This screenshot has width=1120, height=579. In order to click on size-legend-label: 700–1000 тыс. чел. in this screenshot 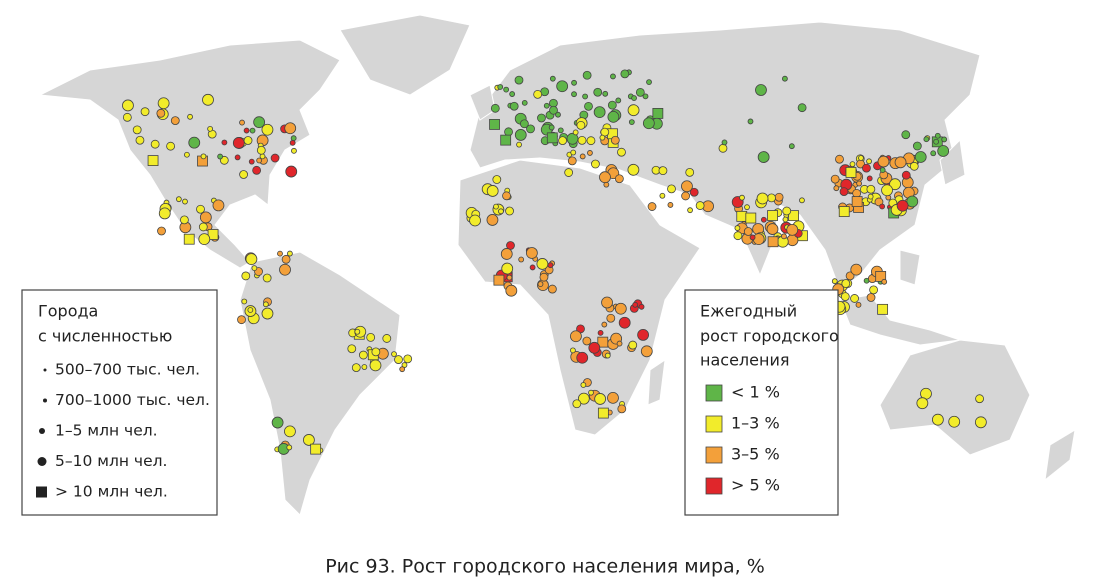, I will do `click(132, 400)`.